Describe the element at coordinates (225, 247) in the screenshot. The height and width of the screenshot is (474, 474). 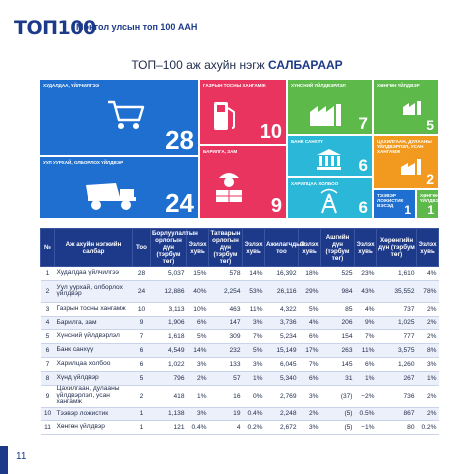
I see `column-header: Татварын орлогын дүн (тэрбум төг)` at that location.